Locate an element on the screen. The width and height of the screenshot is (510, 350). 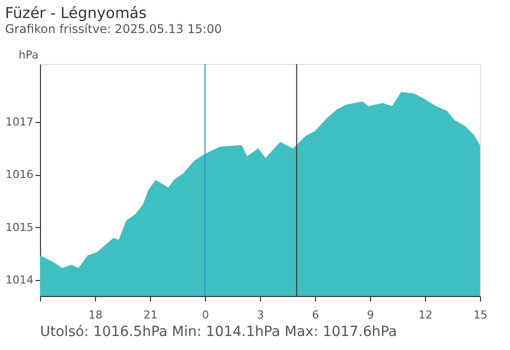
x-tick-label: 15 is located at coordinates (481, 315).